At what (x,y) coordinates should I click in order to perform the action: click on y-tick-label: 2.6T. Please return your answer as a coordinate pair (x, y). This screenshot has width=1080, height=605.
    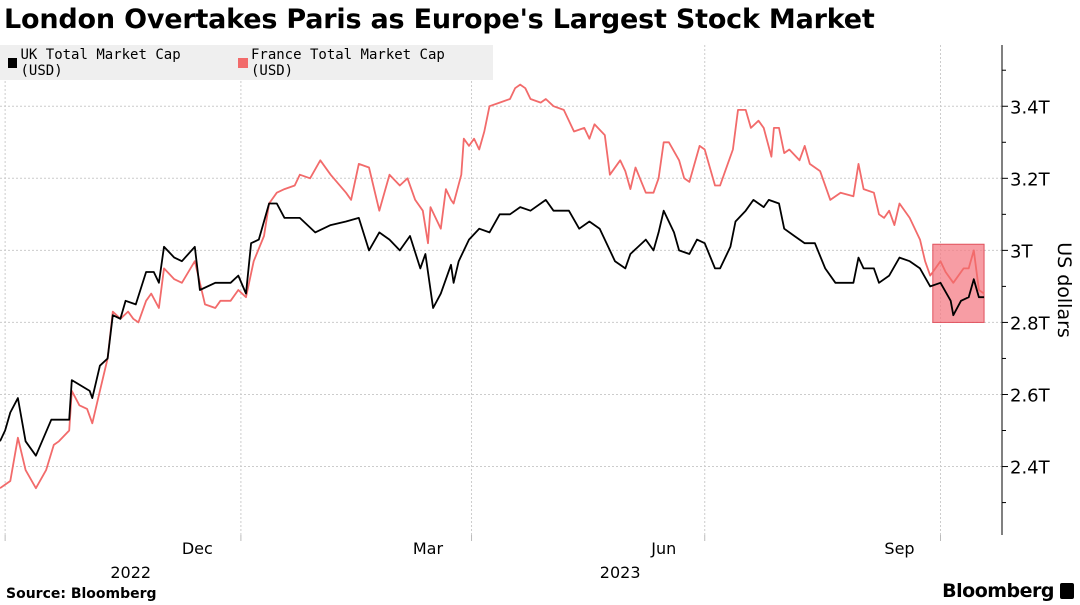
    Looking at the image, I should click on (1030, 395).